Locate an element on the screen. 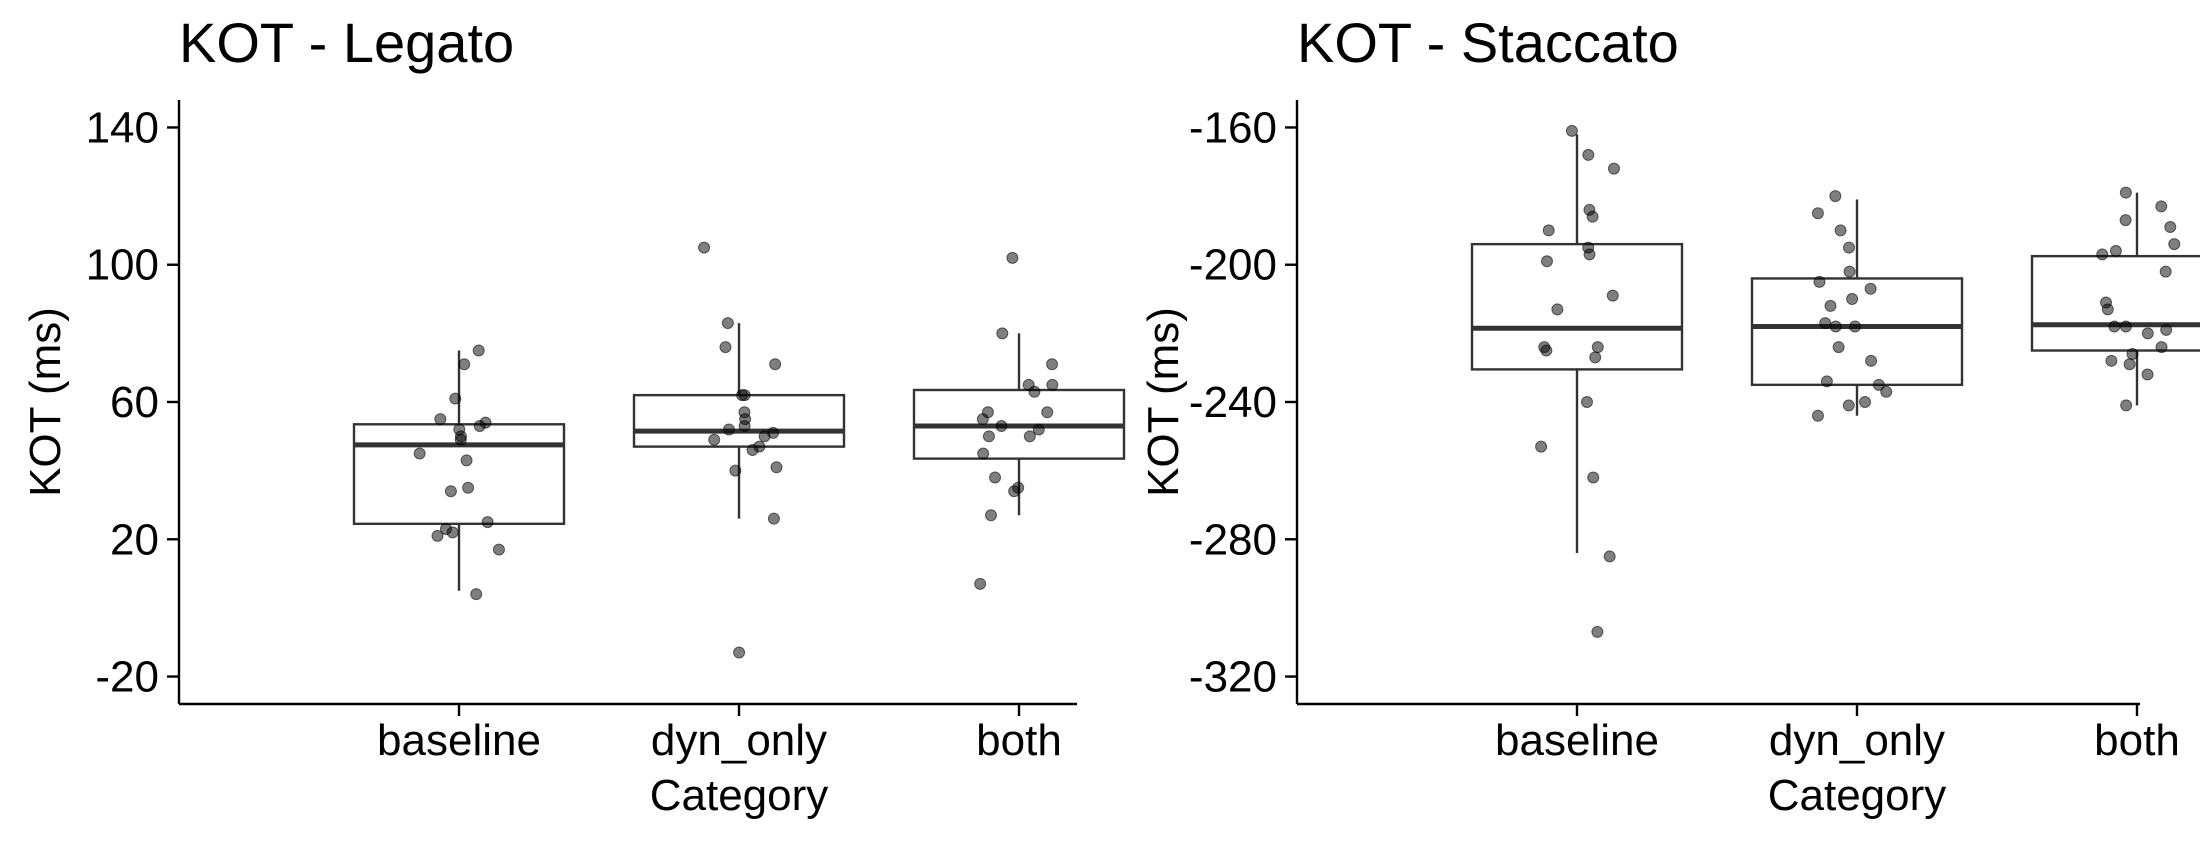 This screenshot has height=846, width=2200. y-tick-label: 100 is located at coordinates (122, 265).